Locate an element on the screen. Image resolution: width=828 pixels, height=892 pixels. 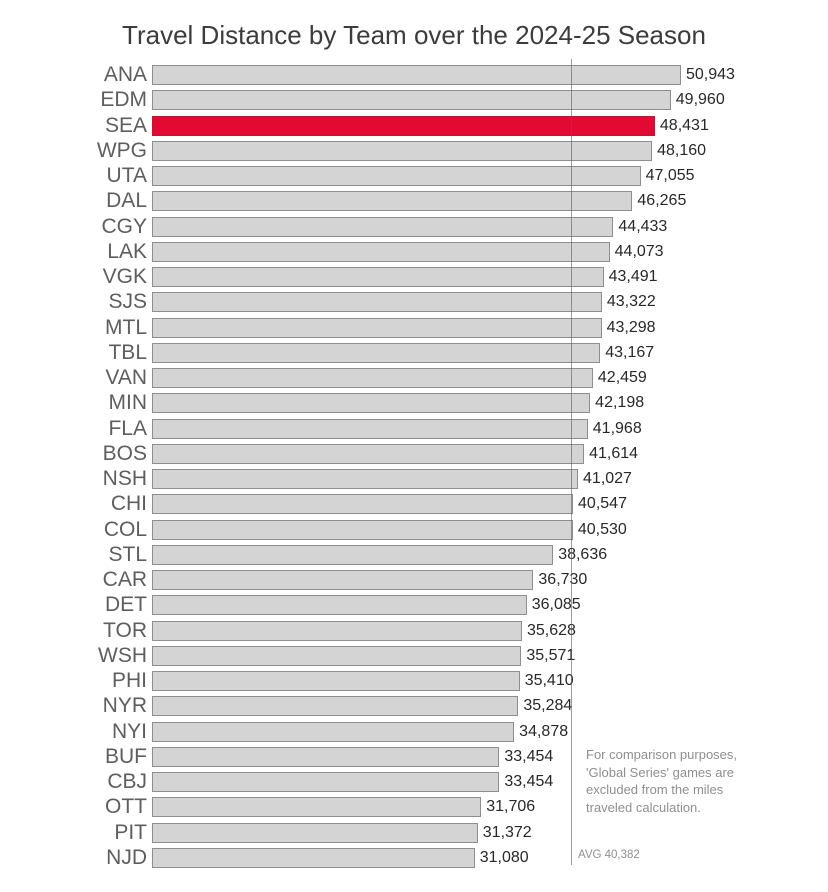
team-label: UTA is located at coordinates (126, 176).